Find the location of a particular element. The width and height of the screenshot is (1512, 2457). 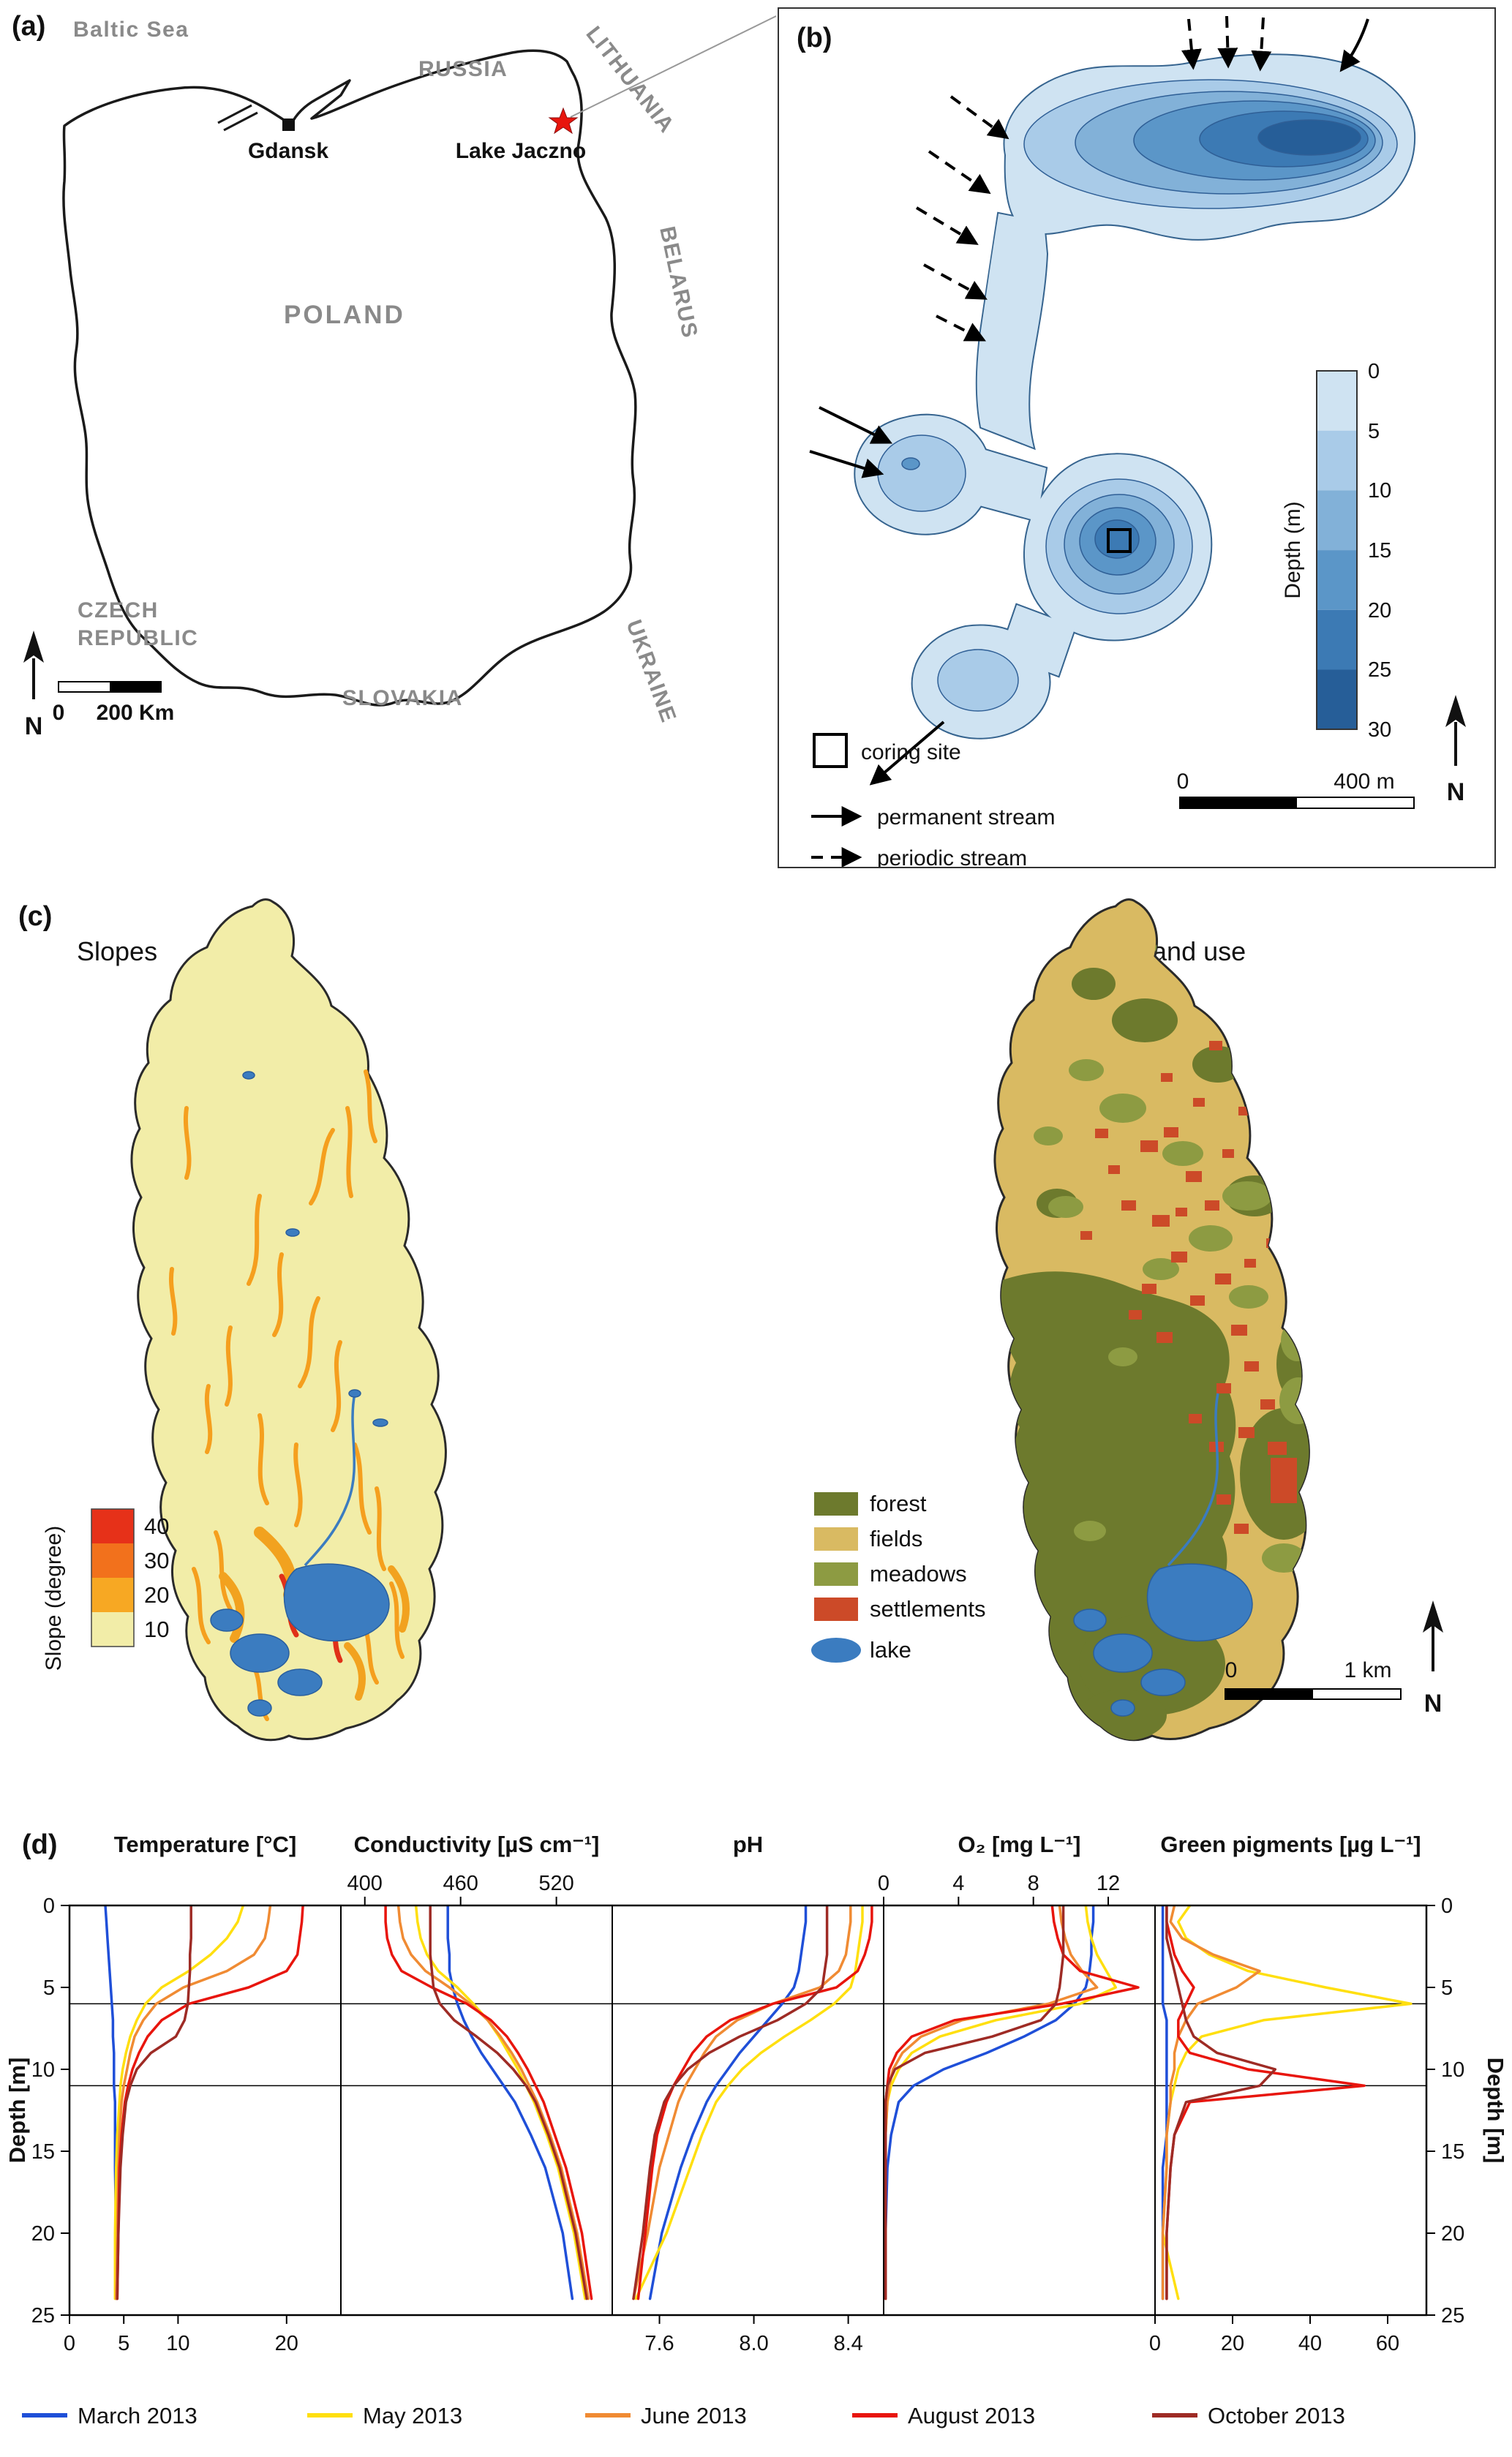

chart-title-green-pigments-g-l-: Green pigments [µg L⁻¹] is located at coordinates (1291, 1844).